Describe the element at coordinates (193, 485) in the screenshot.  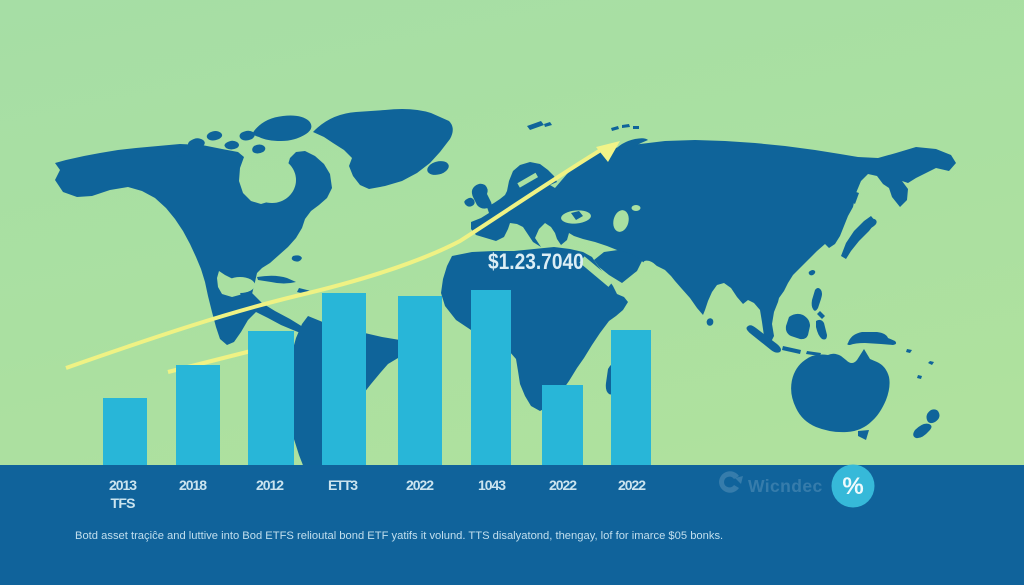
I see `svg-text: 2018` at that location.